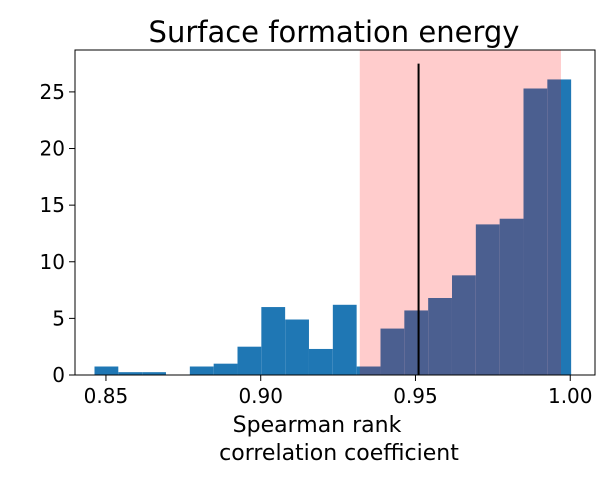 The image size is (600, 500). What do you see at coordinates (339, 453) in the screenshot?
I see `x-axis-label-line-2: correlation coefficient` at bounding box center [339, 453].